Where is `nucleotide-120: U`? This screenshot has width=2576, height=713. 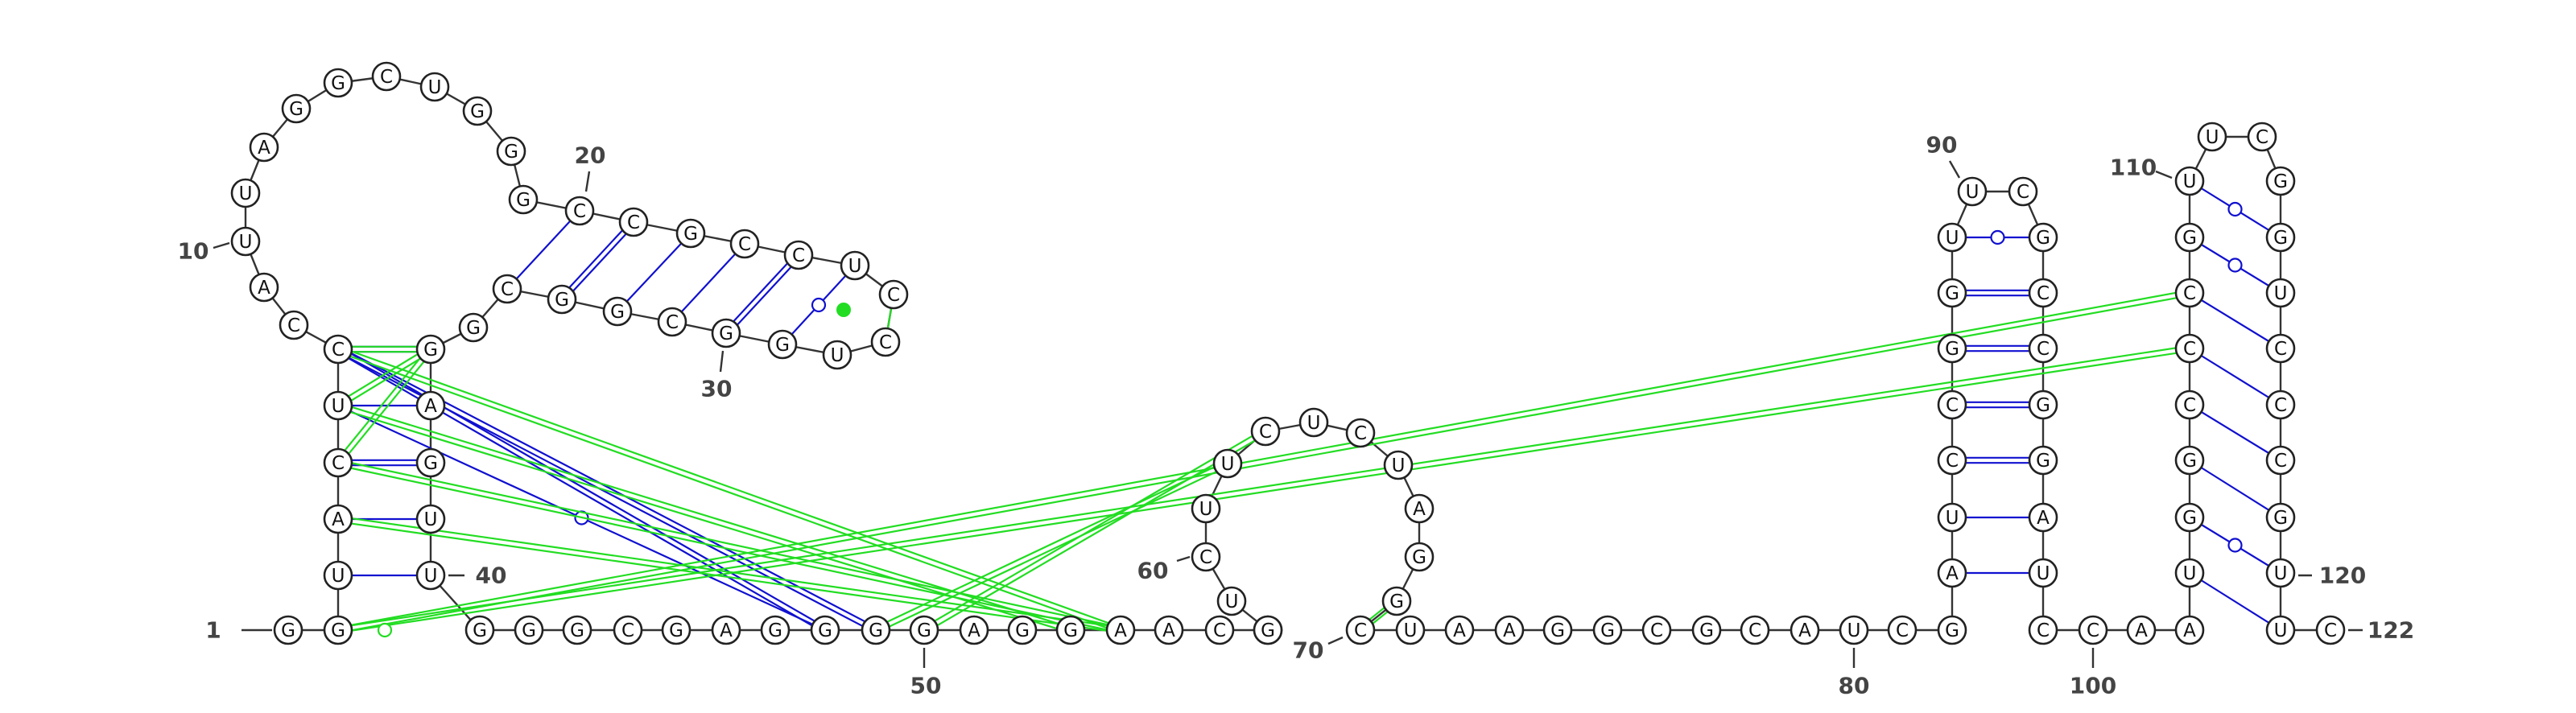
nucleotide-120: U is located at coordinates (2280, 573).